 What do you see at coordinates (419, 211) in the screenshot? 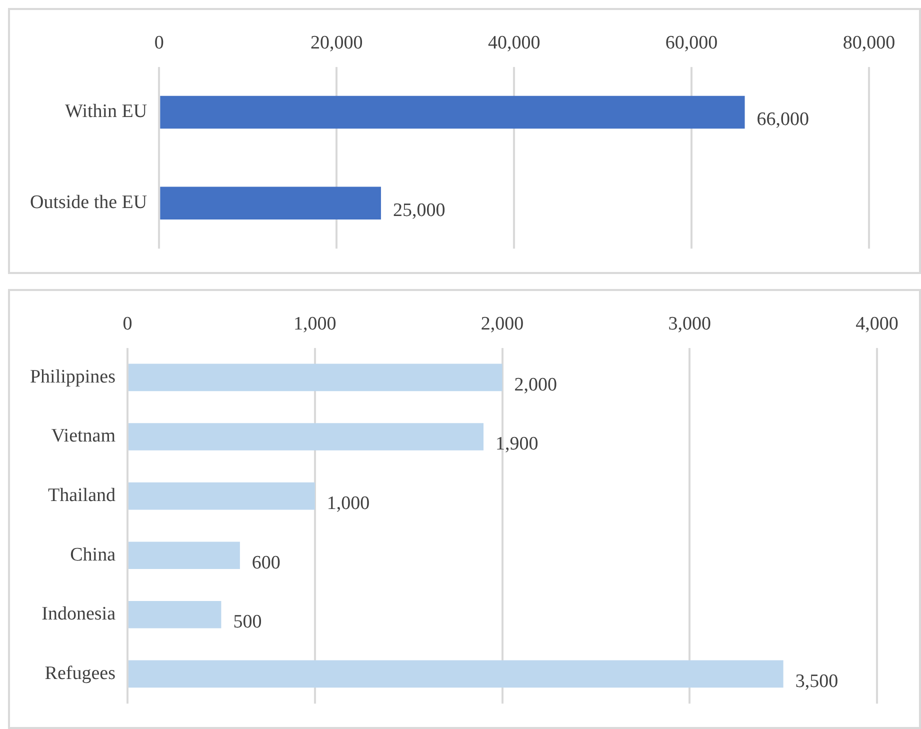
I see `data-label: 25,000` at bounding box center [419, 211].